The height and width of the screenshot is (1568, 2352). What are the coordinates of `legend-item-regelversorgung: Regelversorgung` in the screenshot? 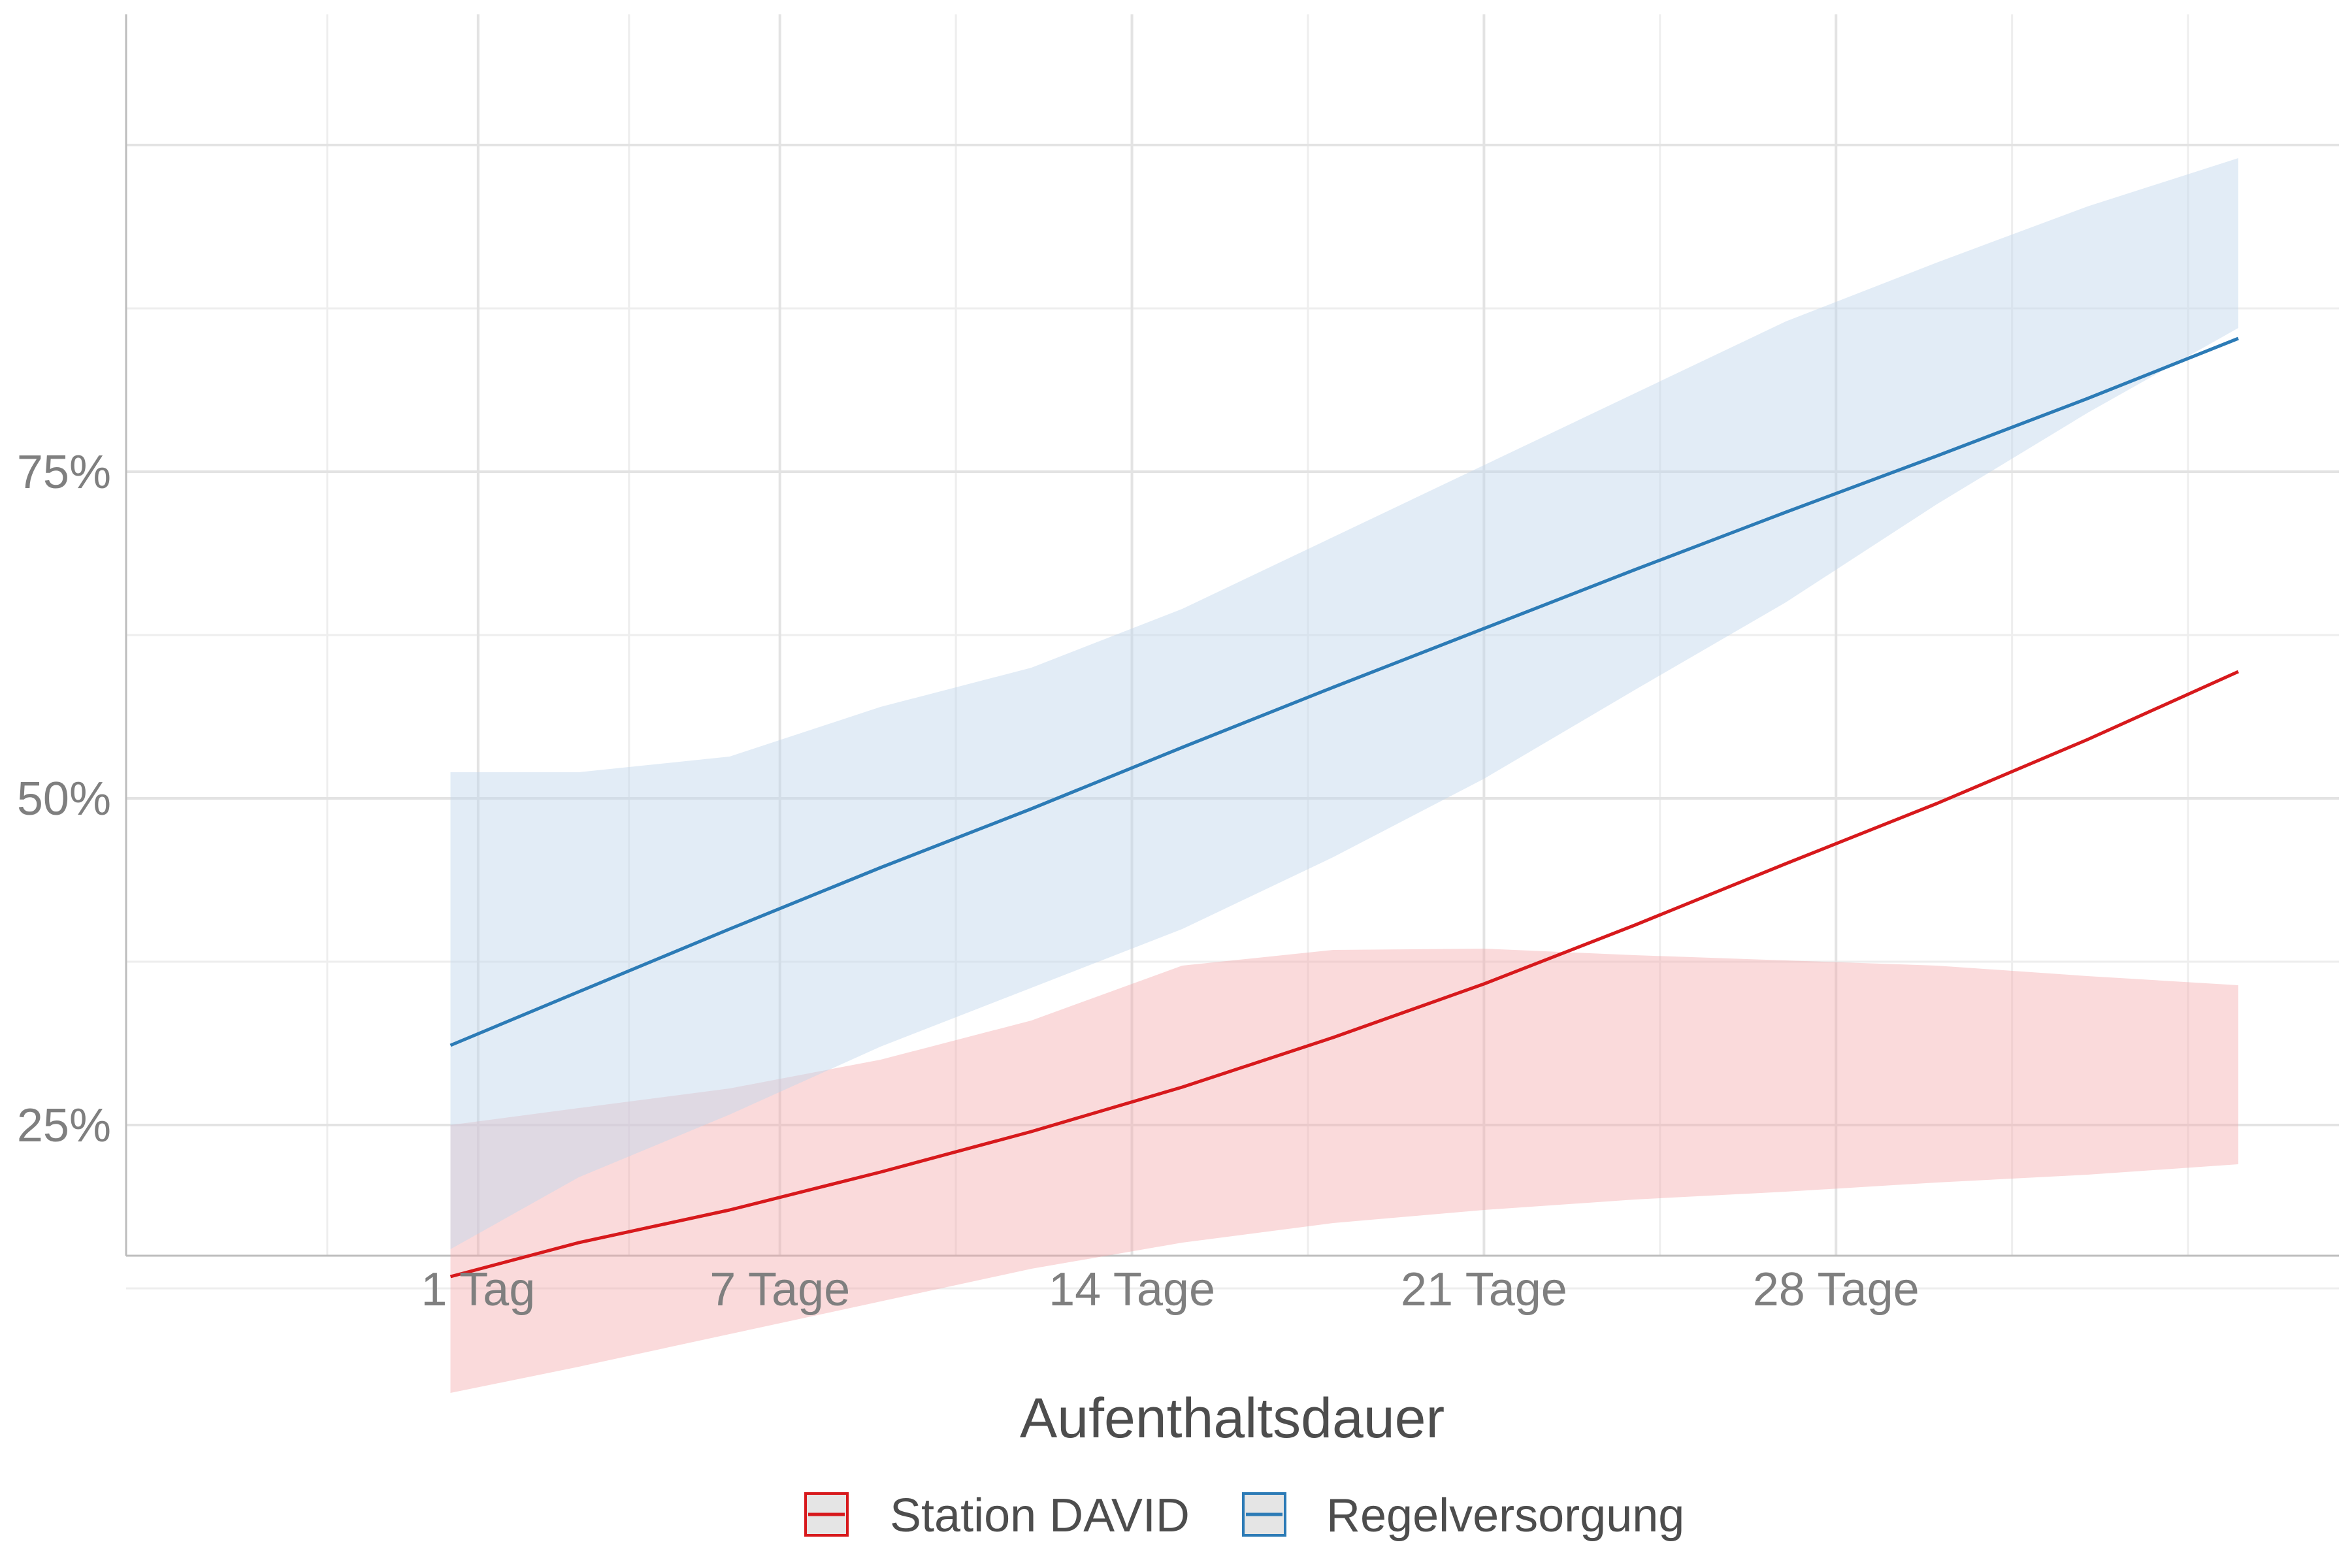 It's located at (1463, 1516).